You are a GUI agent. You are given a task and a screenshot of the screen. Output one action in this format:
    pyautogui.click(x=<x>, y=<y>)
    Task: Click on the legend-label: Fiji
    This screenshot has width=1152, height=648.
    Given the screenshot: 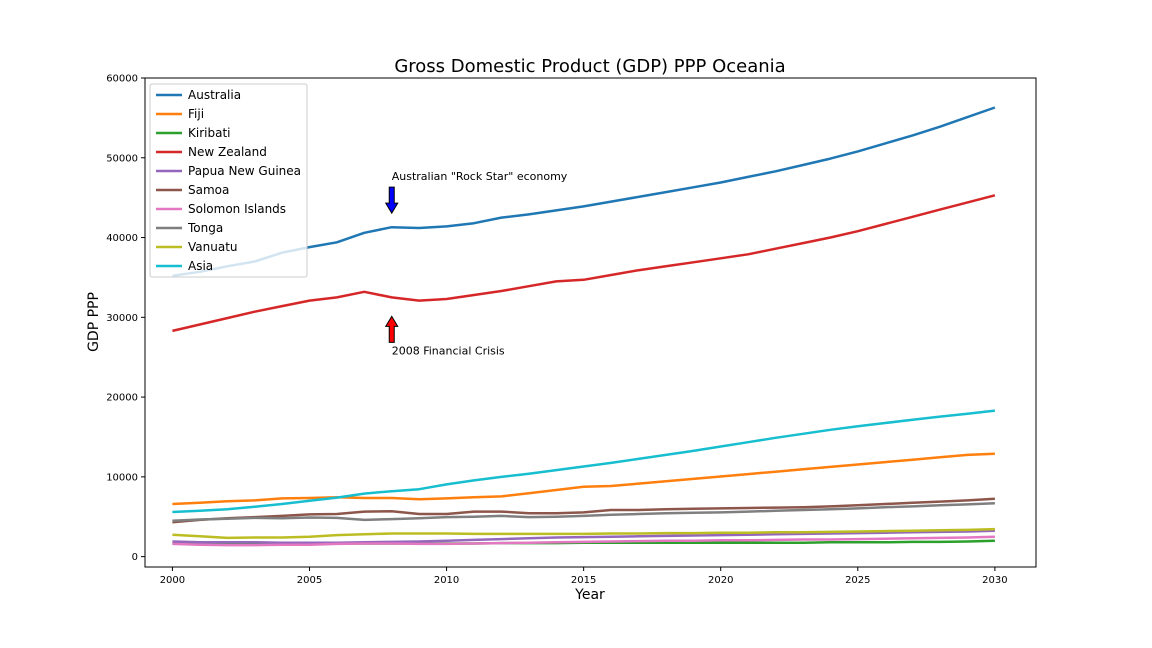 What is the action you would take?
    pyautogui.click(x=196, y=114)
    